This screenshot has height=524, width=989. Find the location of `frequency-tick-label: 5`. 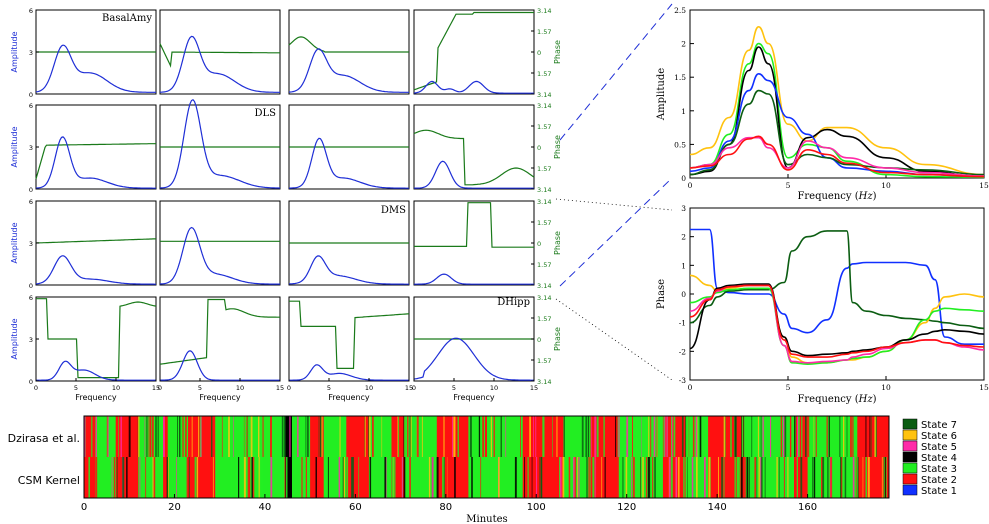

frequency-tick-label: 5 is located at coordinates (454, 388).